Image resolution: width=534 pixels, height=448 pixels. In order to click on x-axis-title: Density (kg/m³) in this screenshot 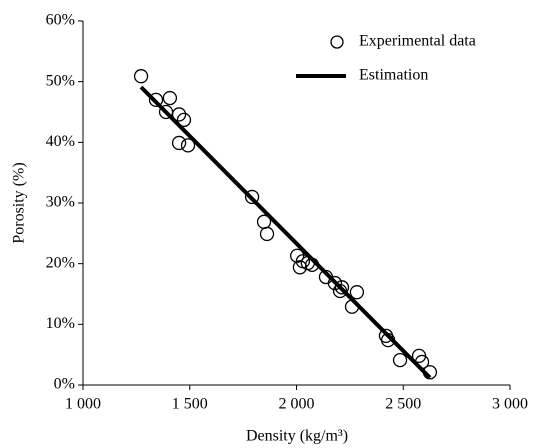, I will do `click(297, 436)`.